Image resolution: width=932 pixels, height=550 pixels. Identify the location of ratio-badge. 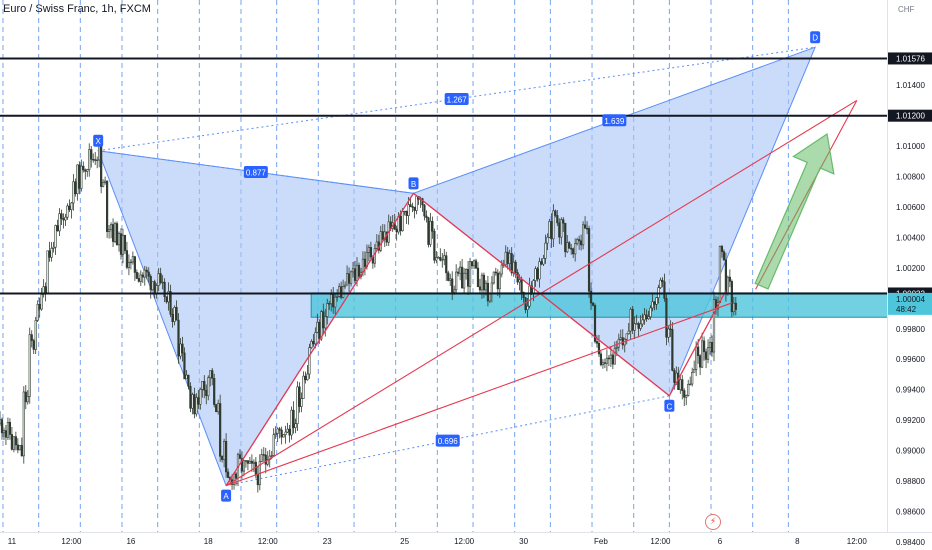
(447, 440).